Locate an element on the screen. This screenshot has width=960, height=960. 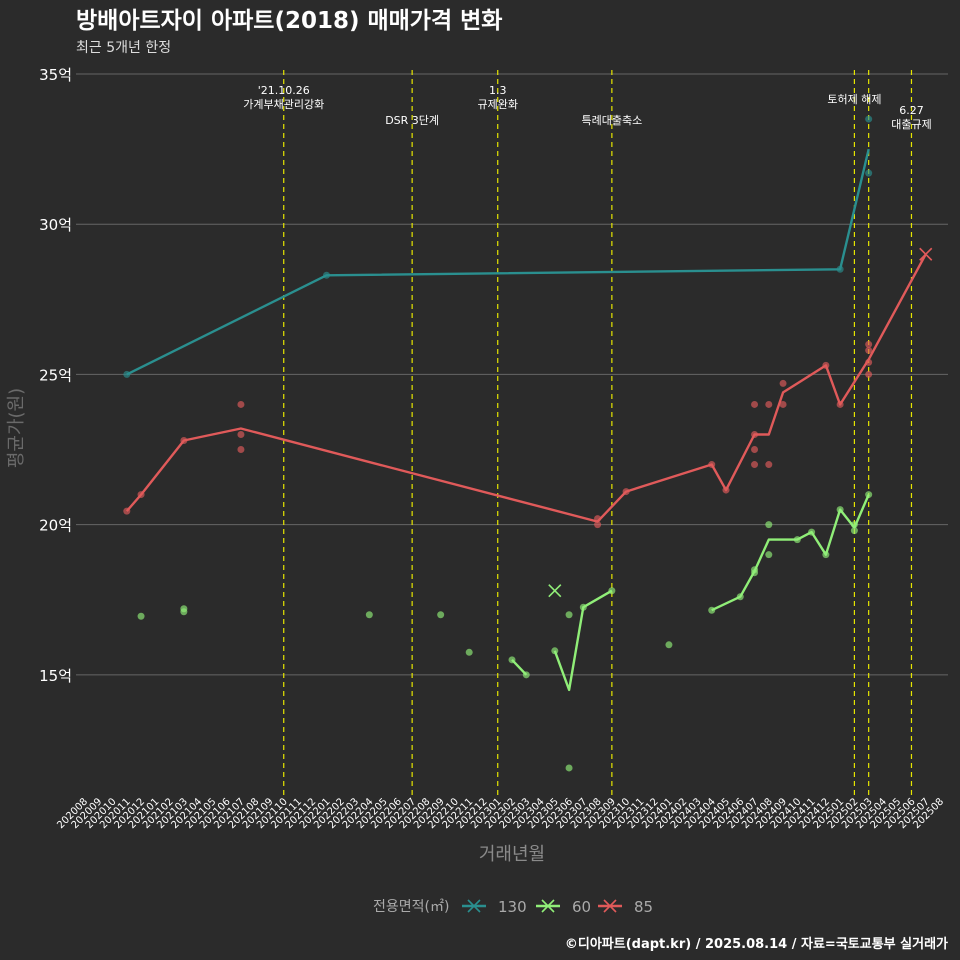
event-label: 6.27 is located at coordinates (911, 110).